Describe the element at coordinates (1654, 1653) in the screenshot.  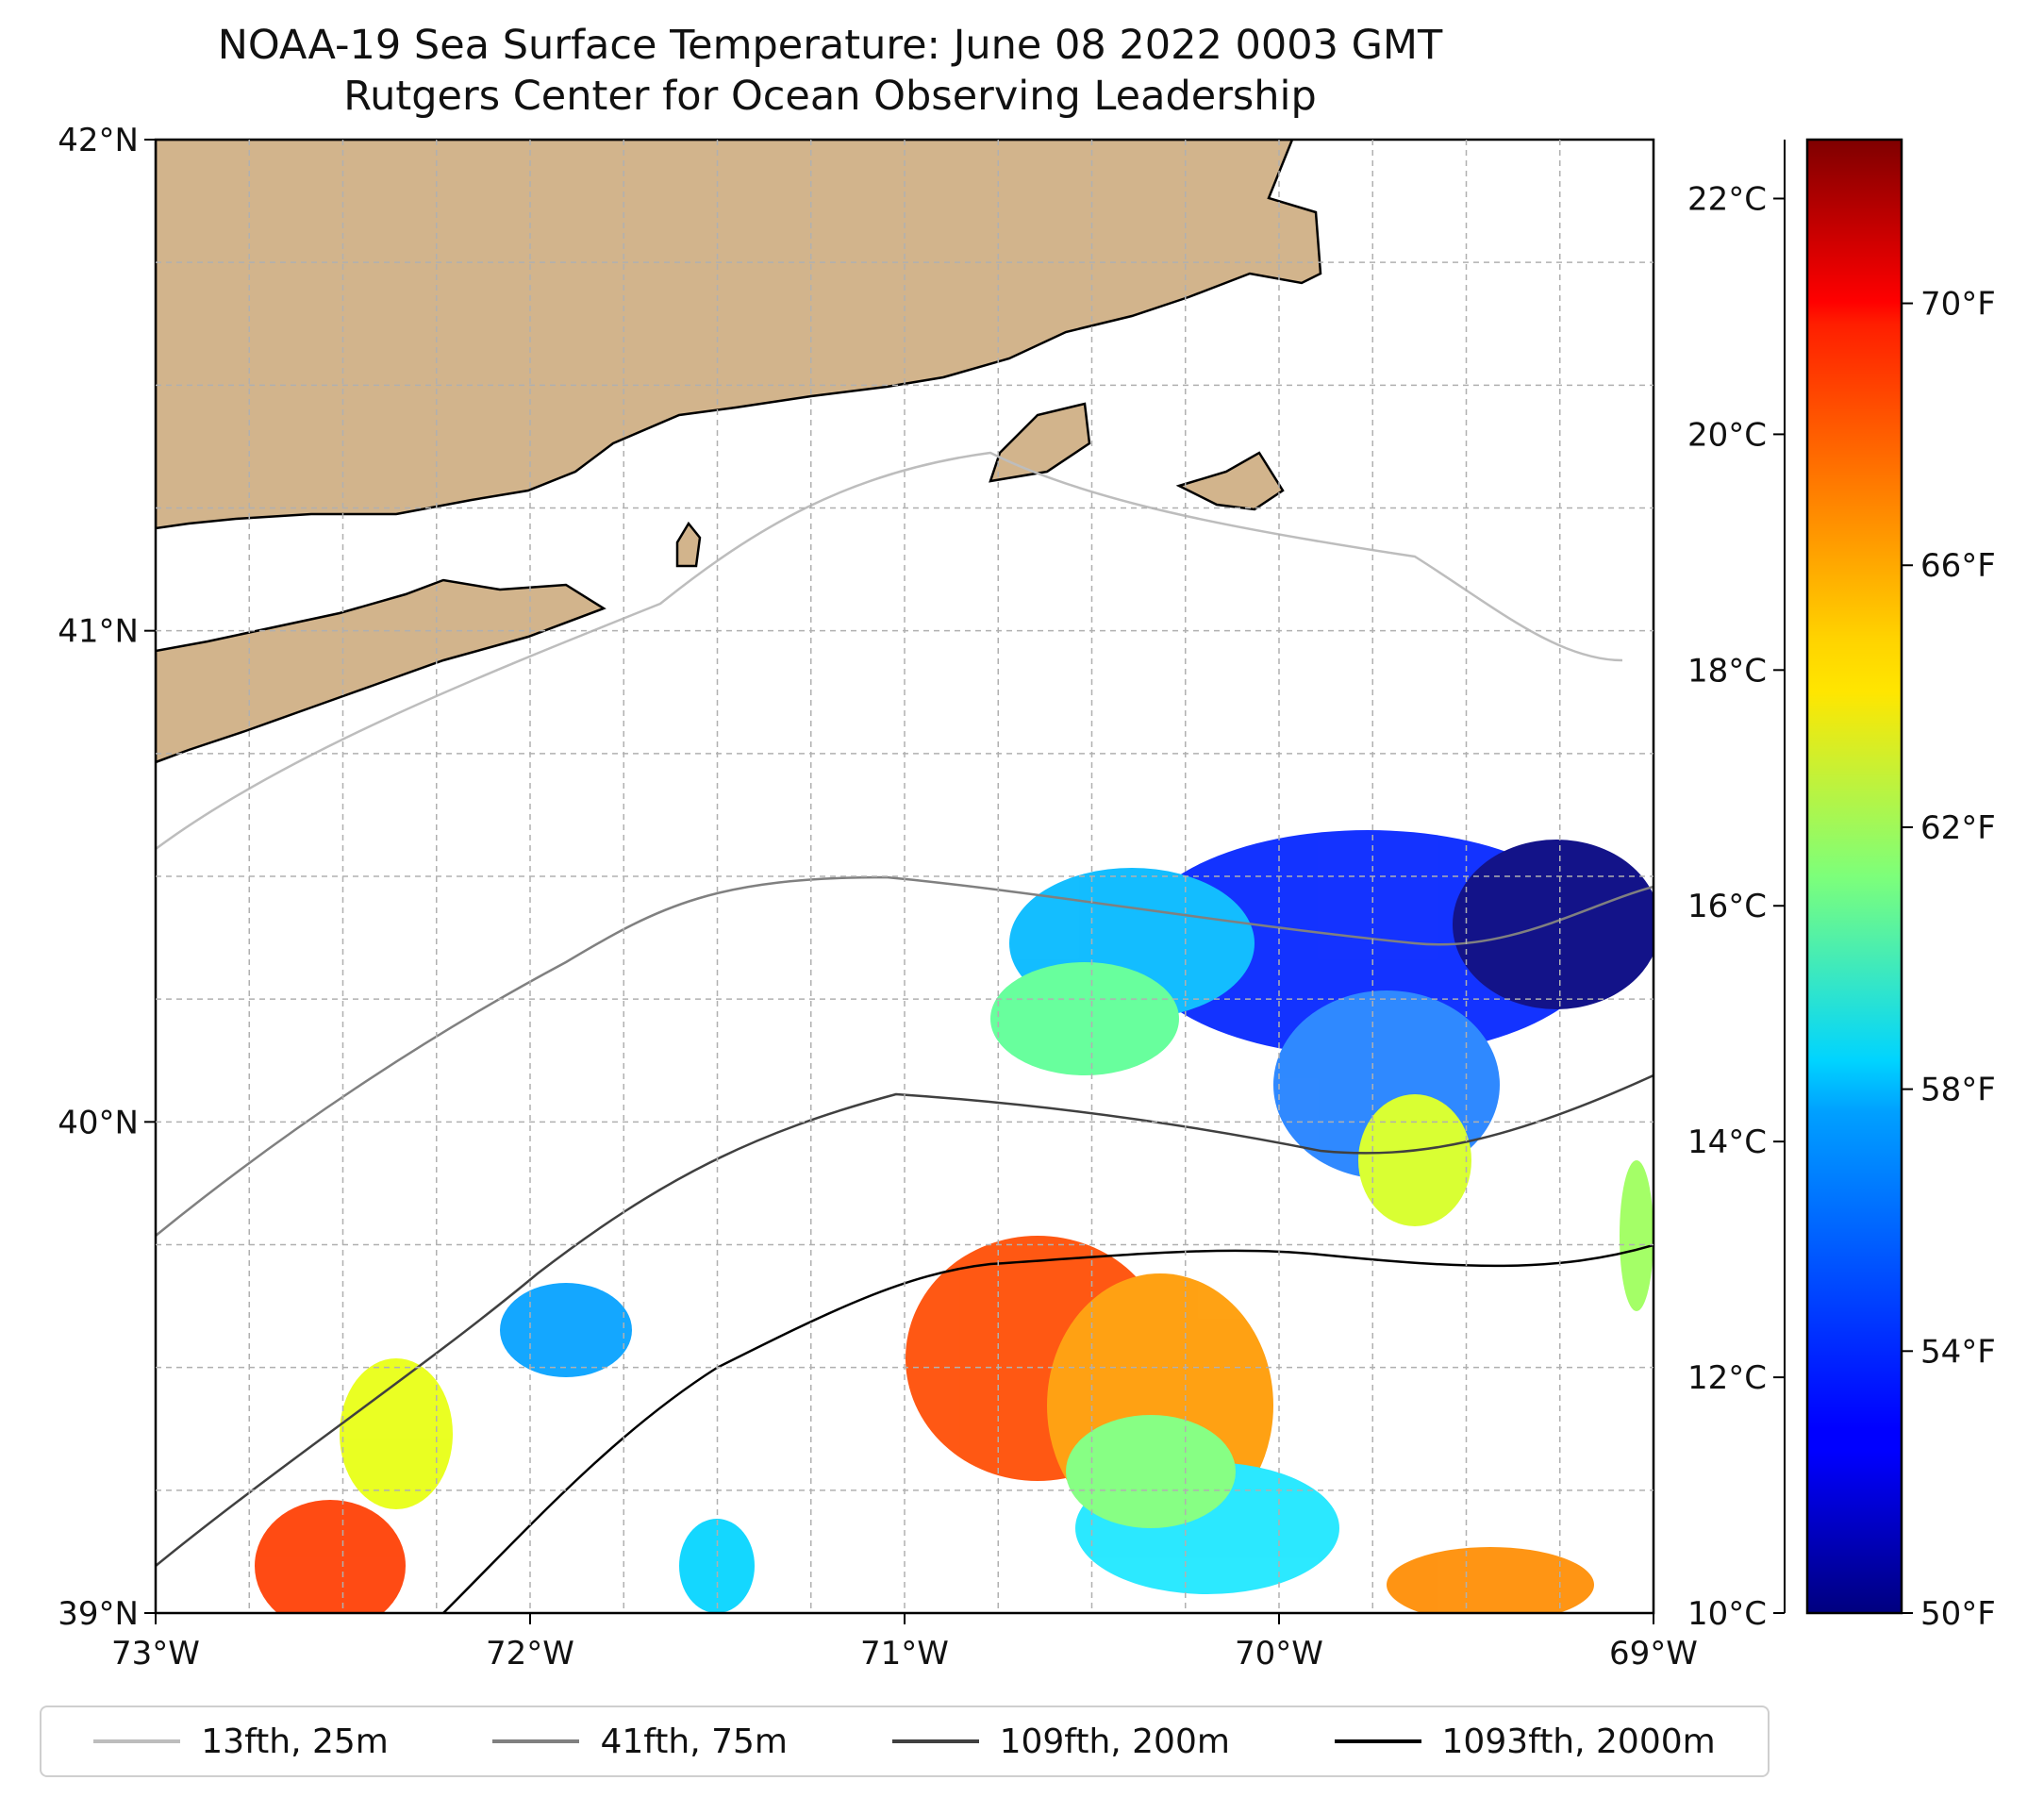
I see `lon-tick-label: 69°W` at that location.